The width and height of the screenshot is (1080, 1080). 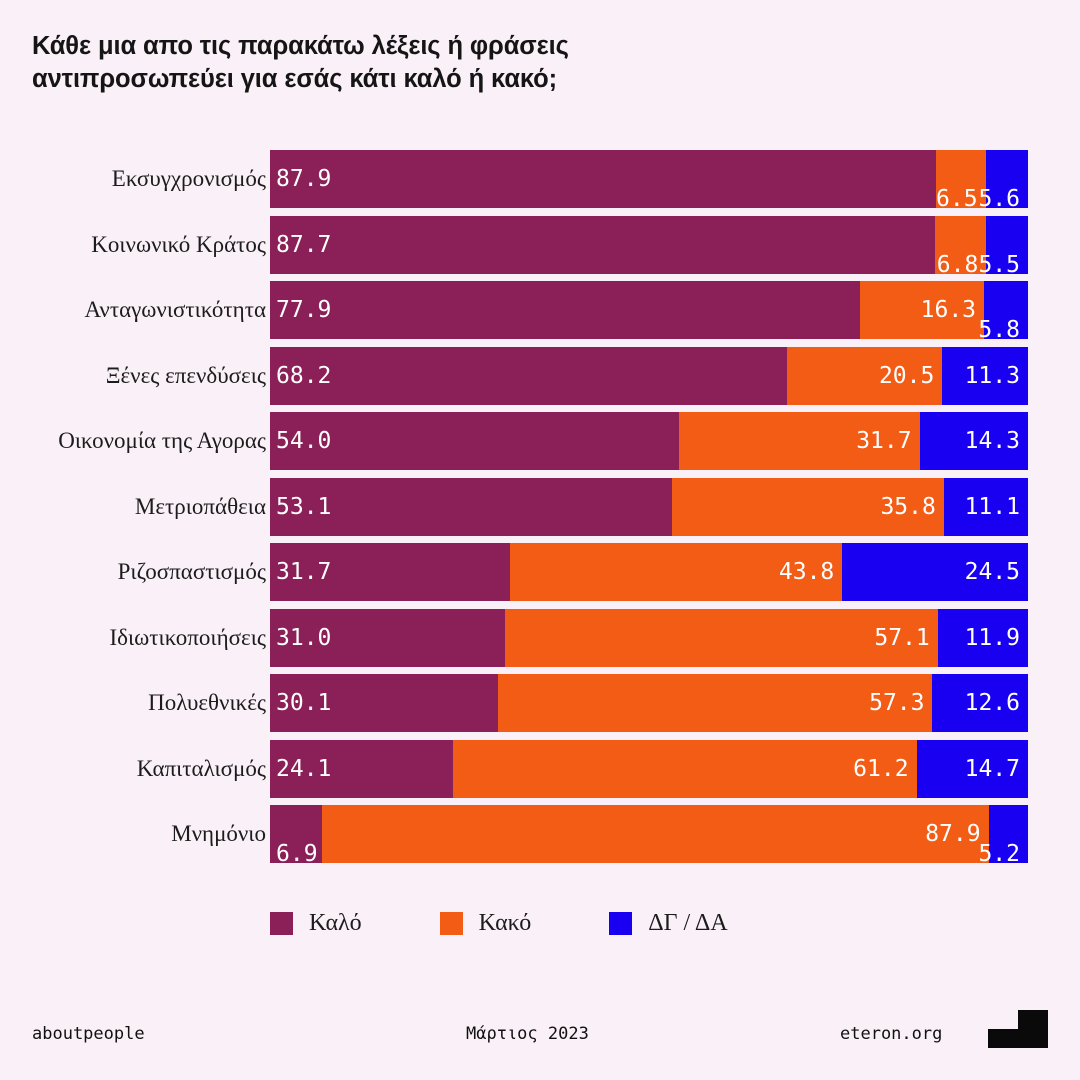 I want to click on chart-row: Ανταγωνιστικότητα 77.9 16.3 5.8, so click(x=540, y=312).